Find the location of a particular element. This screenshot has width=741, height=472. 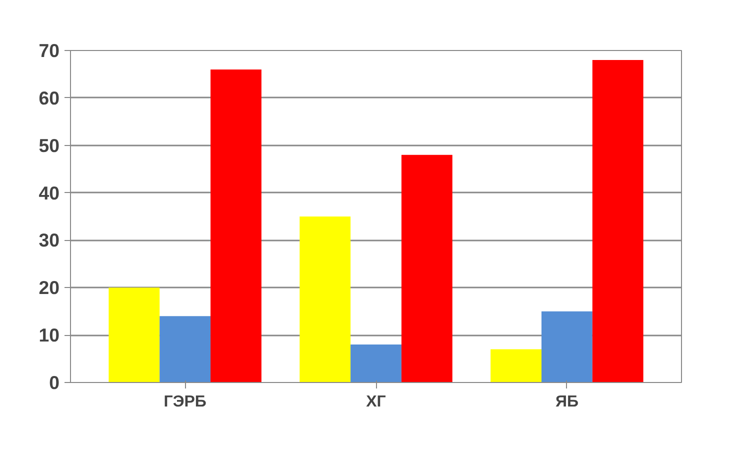

y-tick-label: 30 is located at coordinates (49, 240).